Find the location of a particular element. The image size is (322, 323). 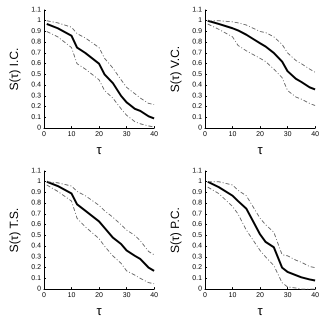

y-axis-title: S(τ) P.C. is located at coordinates (175, 230).